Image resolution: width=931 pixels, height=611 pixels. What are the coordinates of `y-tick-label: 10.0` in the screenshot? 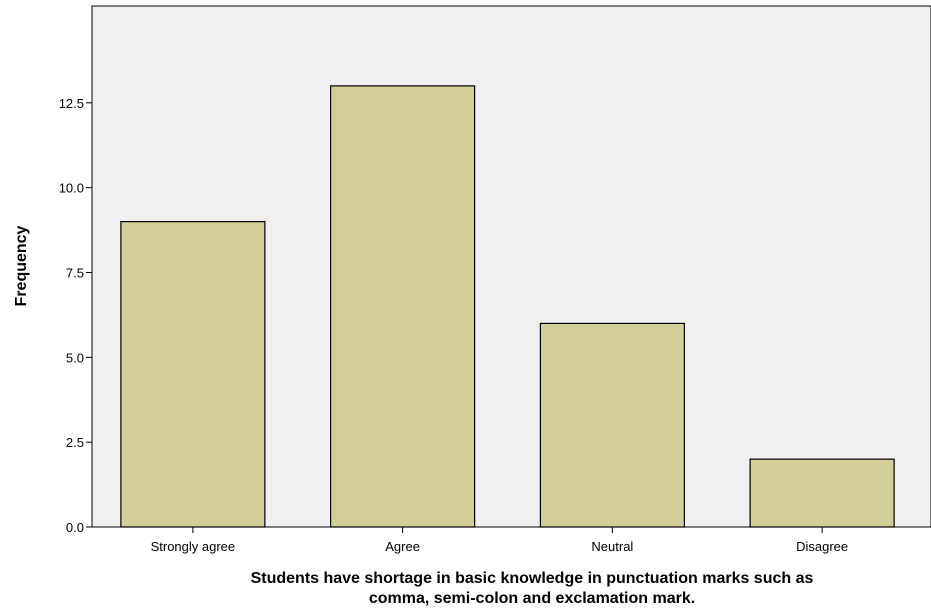 It's located at (71, 188).